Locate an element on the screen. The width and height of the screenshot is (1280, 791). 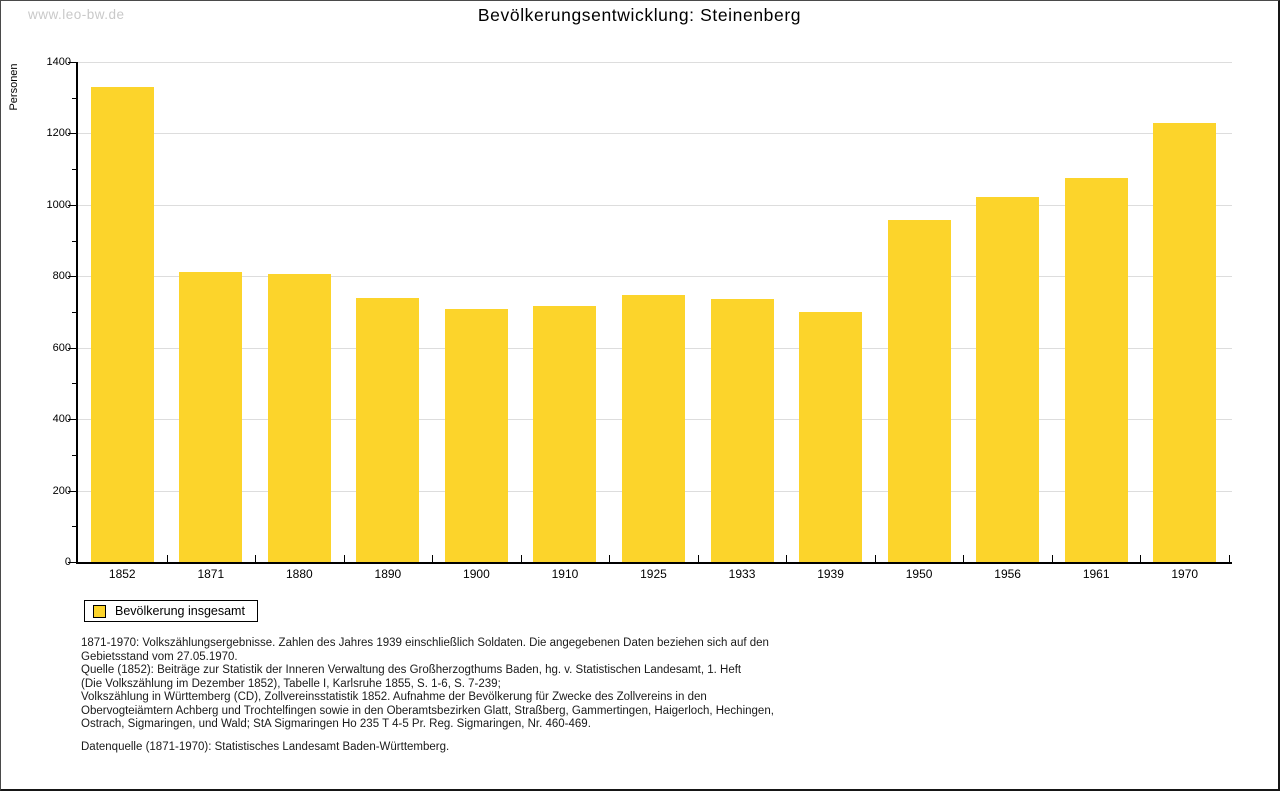
footnote-line: Gebietsstand vom 27.05.1970. is located at coordinates (159, 656).